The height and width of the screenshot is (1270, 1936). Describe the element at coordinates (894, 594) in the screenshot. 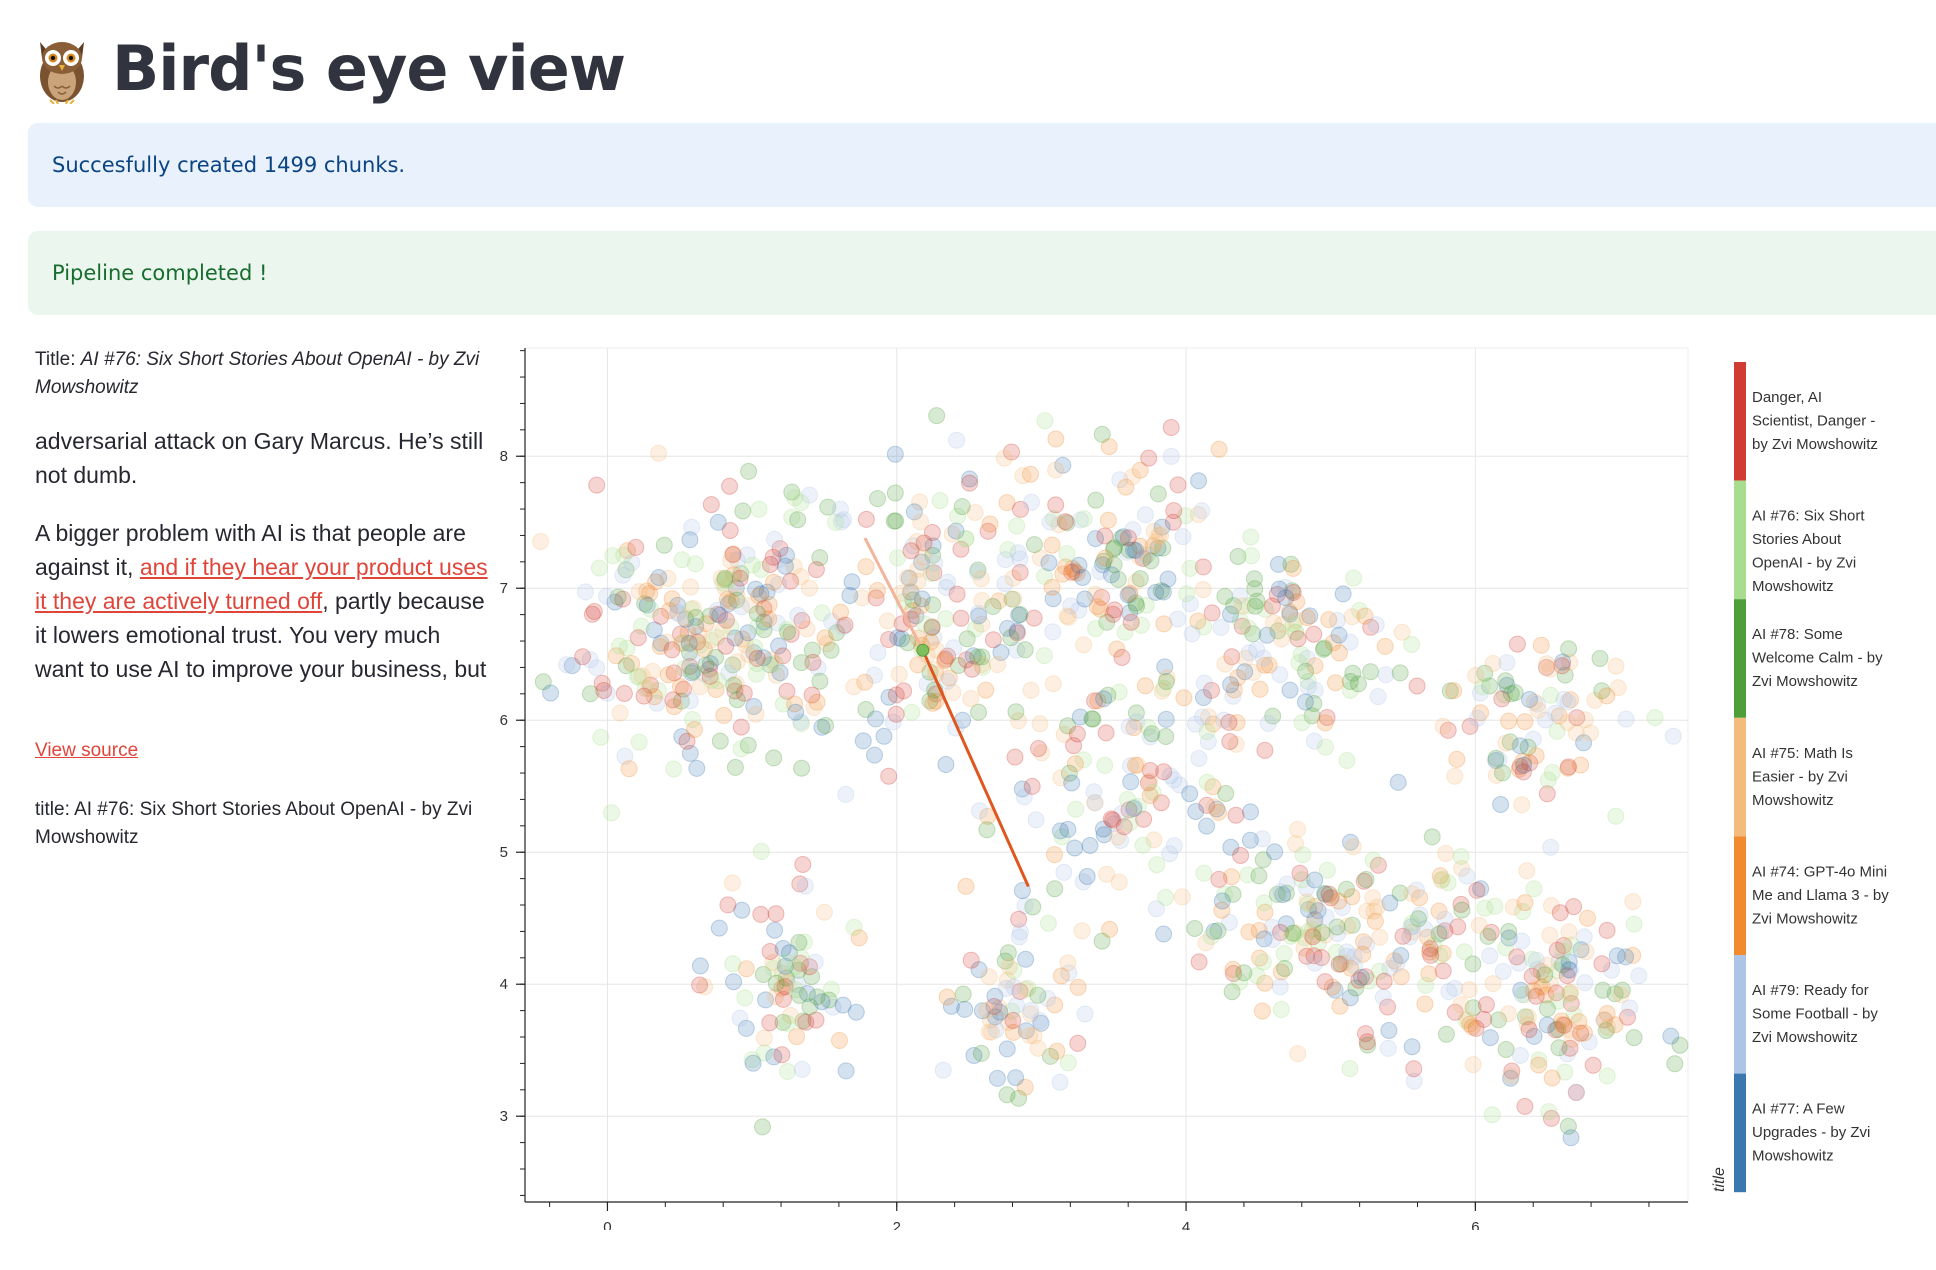

I see `neighbor-line-secondary` at that location.